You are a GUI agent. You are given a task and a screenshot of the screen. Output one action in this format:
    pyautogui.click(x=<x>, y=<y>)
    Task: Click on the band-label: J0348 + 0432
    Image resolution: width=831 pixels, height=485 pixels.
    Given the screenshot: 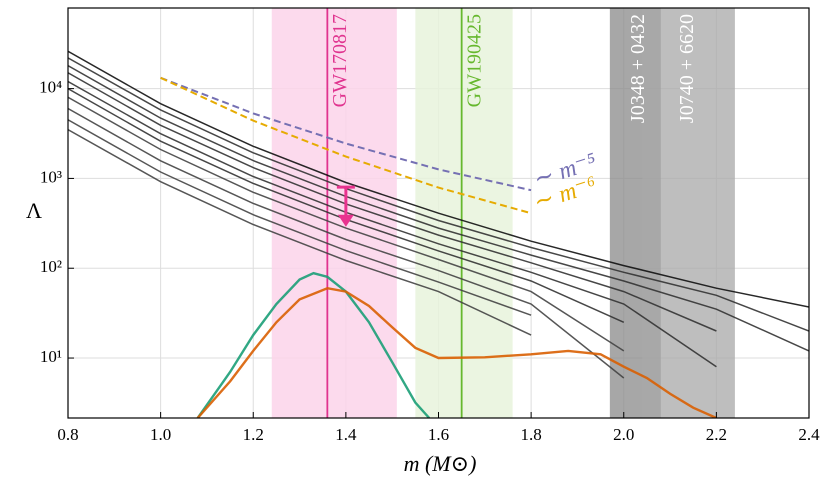 What is the action you would take?
    pyautogui.click(x=638, y=68)
    